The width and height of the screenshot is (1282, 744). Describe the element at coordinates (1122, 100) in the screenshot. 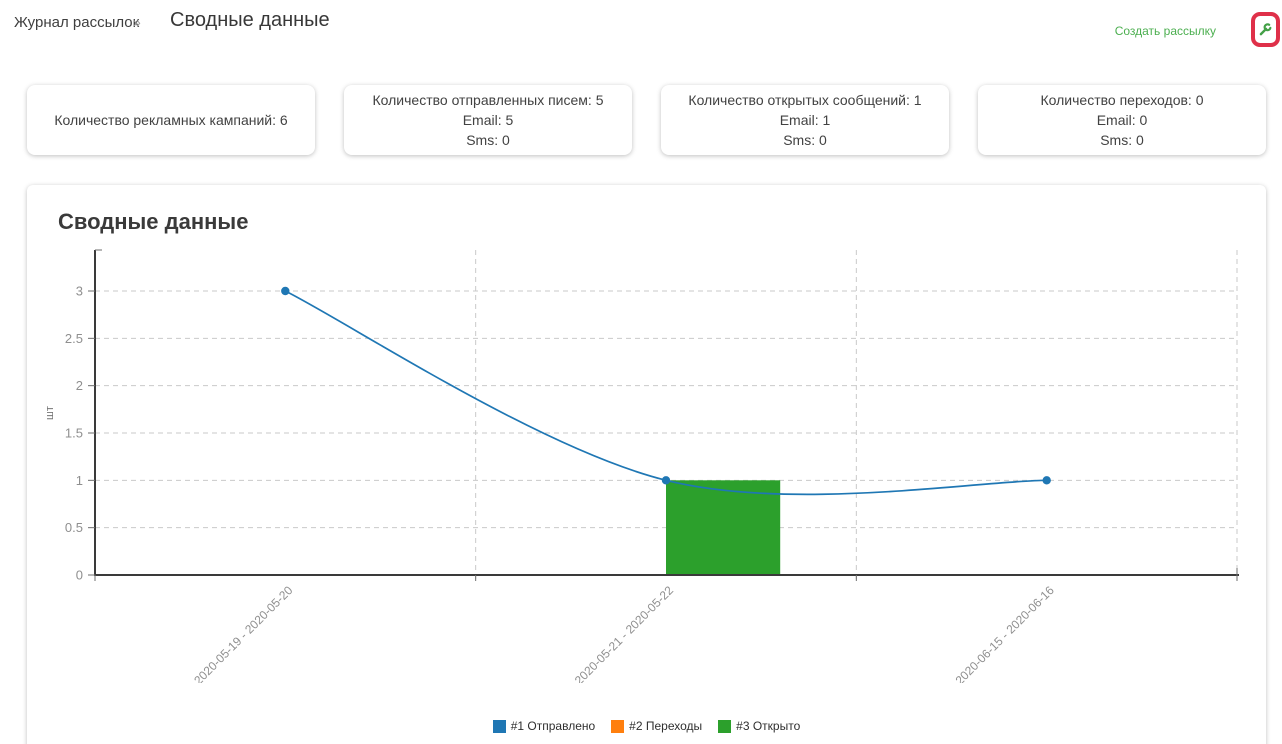

I see `stat-title: Количество переходов: 0` at that location.